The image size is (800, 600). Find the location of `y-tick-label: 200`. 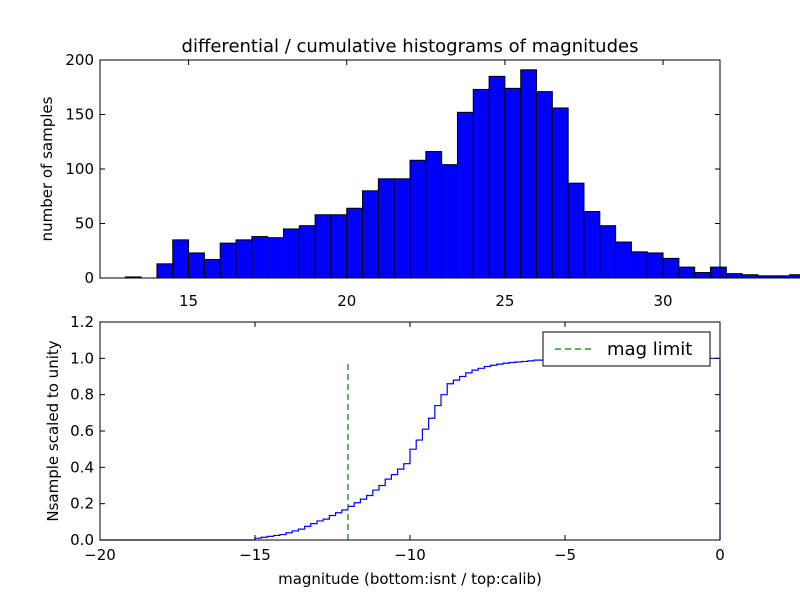

y-tick-label: 200 is located at coordinates (79, 60).